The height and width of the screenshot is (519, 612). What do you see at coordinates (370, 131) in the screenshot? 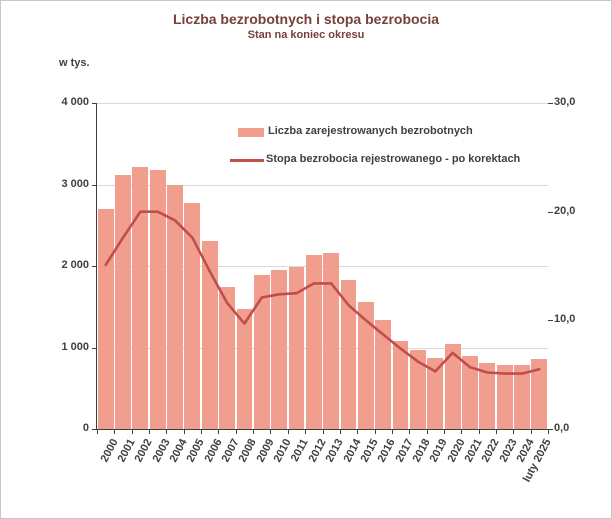
I see `legend-bar-label: Liczba zarejestrowanych bezrobotnych` at bounding box center [370, 131].